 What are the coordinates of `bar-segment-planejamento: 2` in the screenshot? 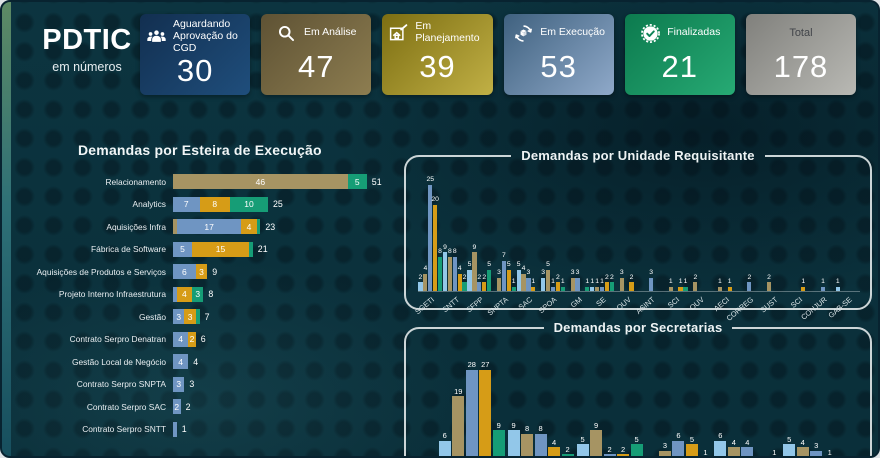 It's located at (192, 339).